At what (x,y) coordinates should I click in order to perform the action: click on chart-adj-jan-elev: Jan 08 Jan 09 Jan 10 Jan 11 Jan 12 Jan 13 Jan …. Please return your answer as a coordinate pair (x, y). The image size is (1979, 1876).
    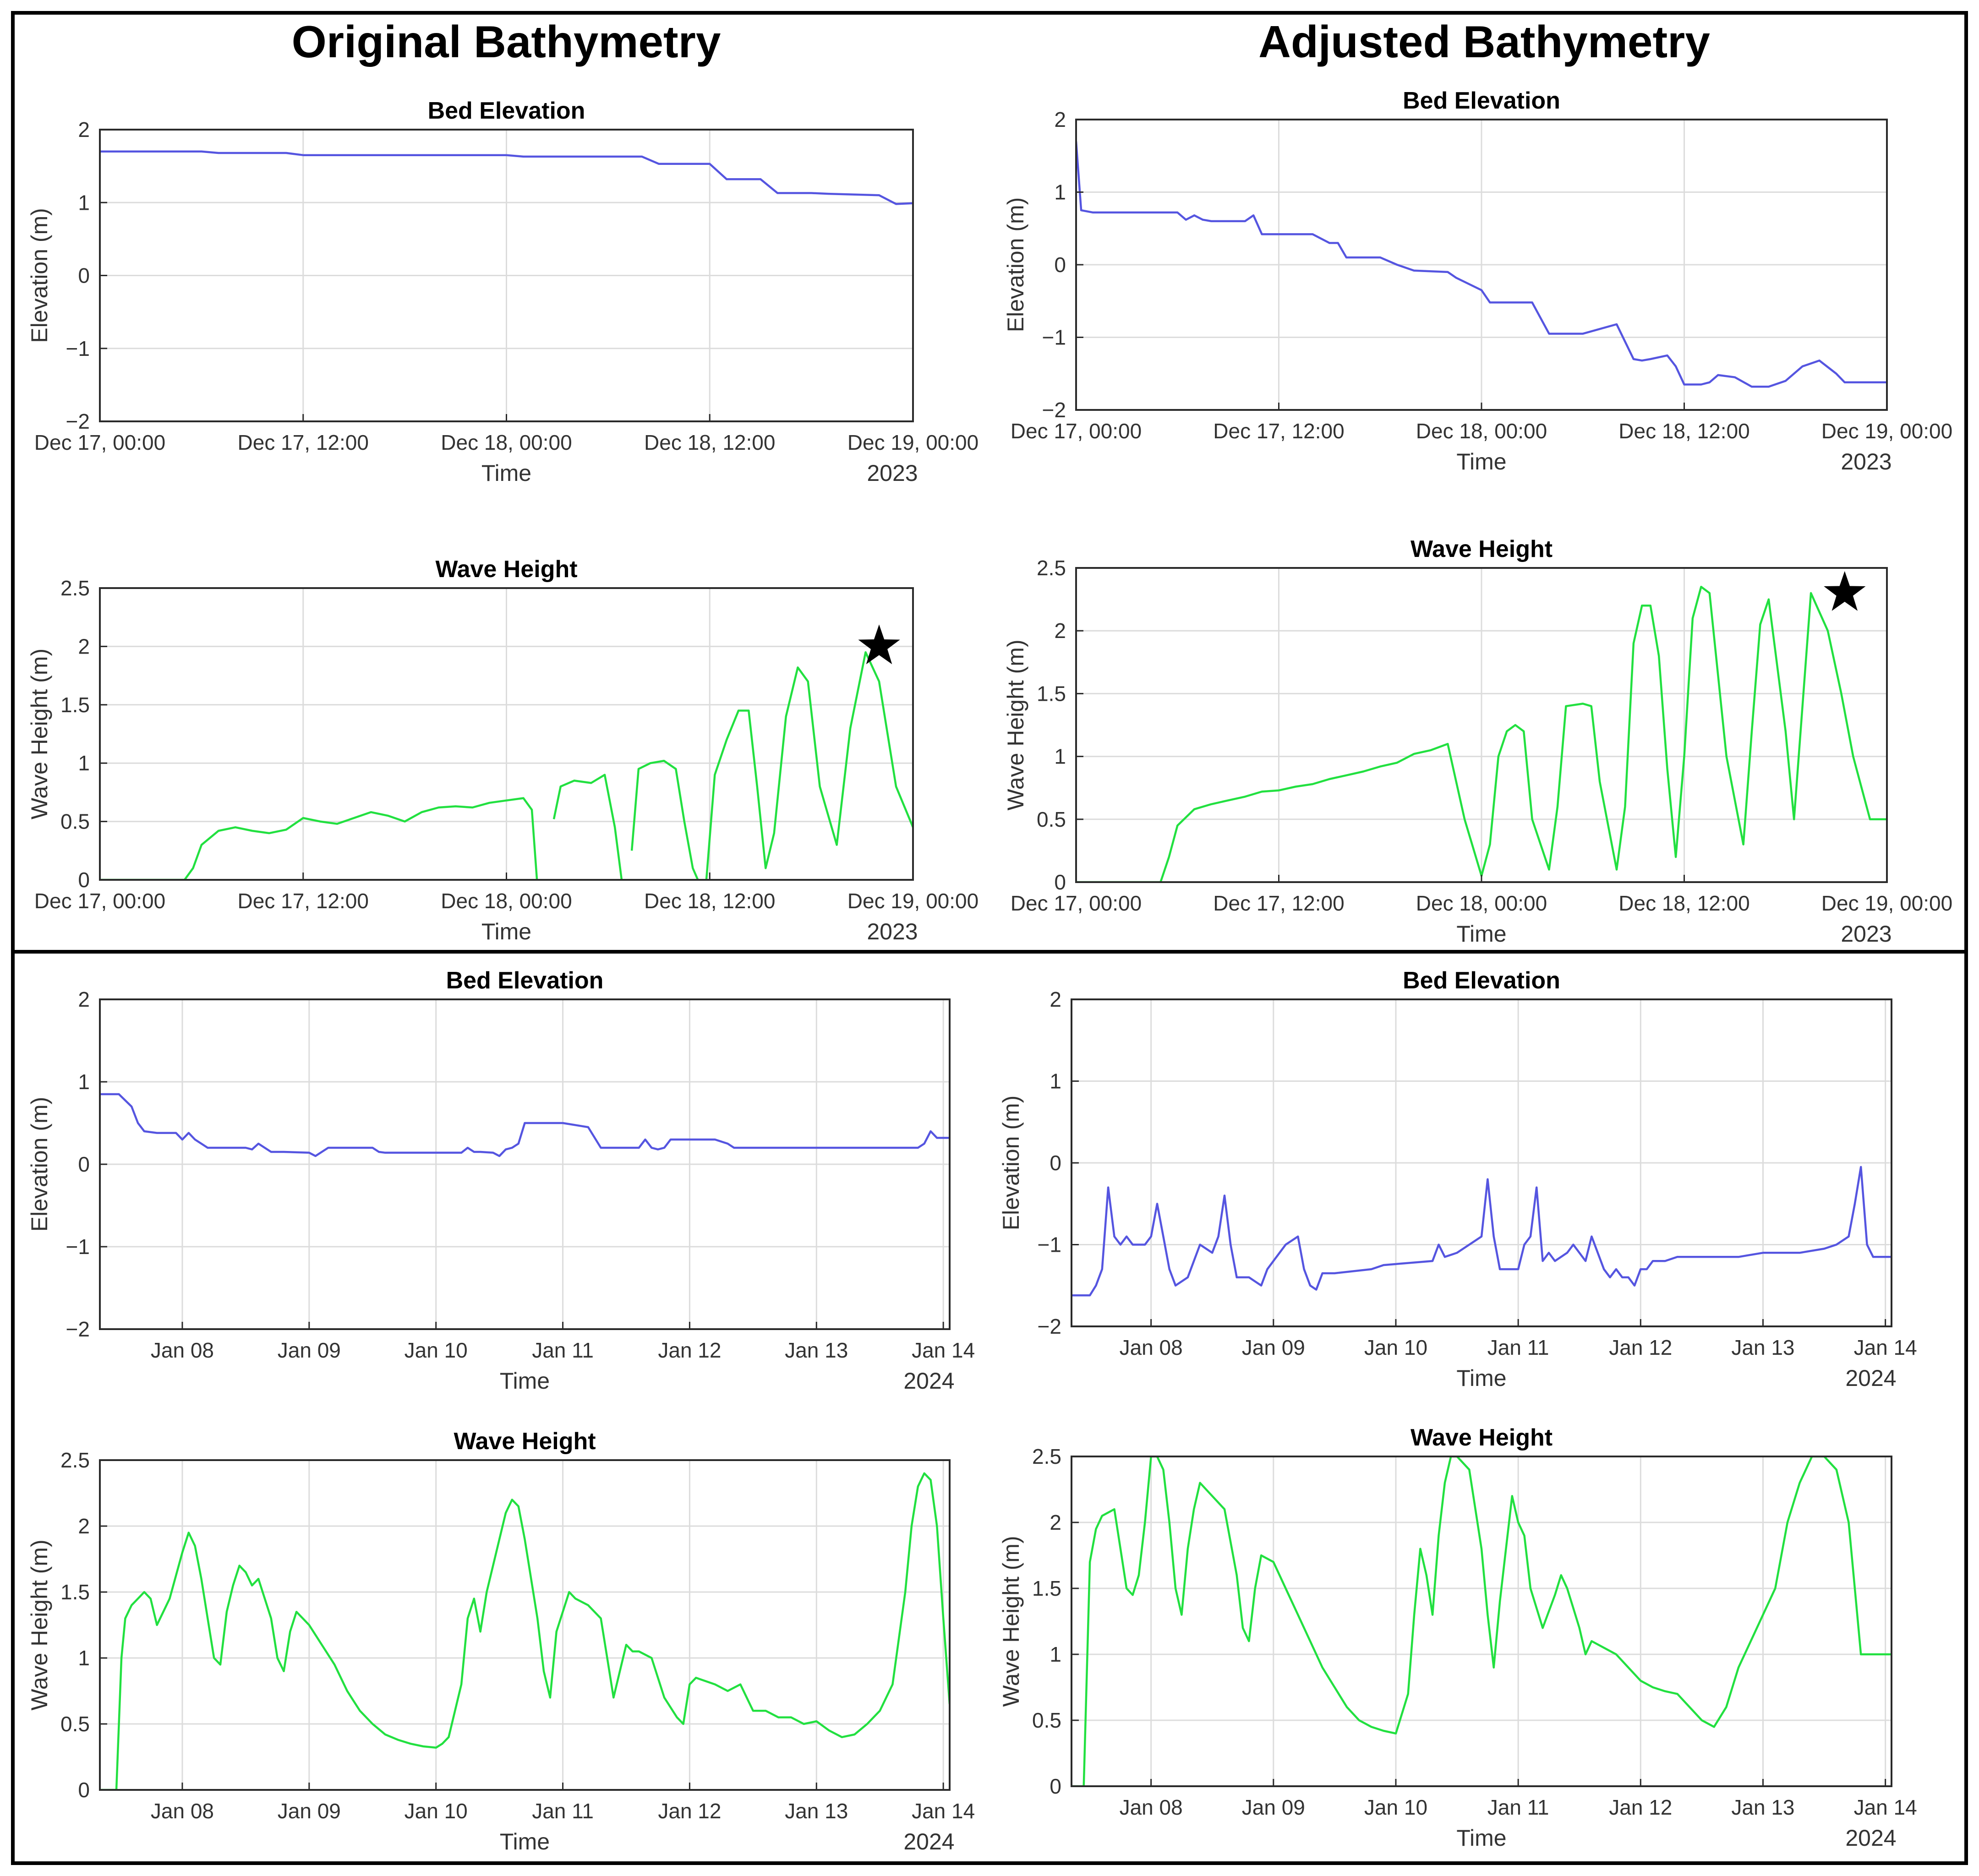
    Looking at the image, I should click on (1457, 1179).